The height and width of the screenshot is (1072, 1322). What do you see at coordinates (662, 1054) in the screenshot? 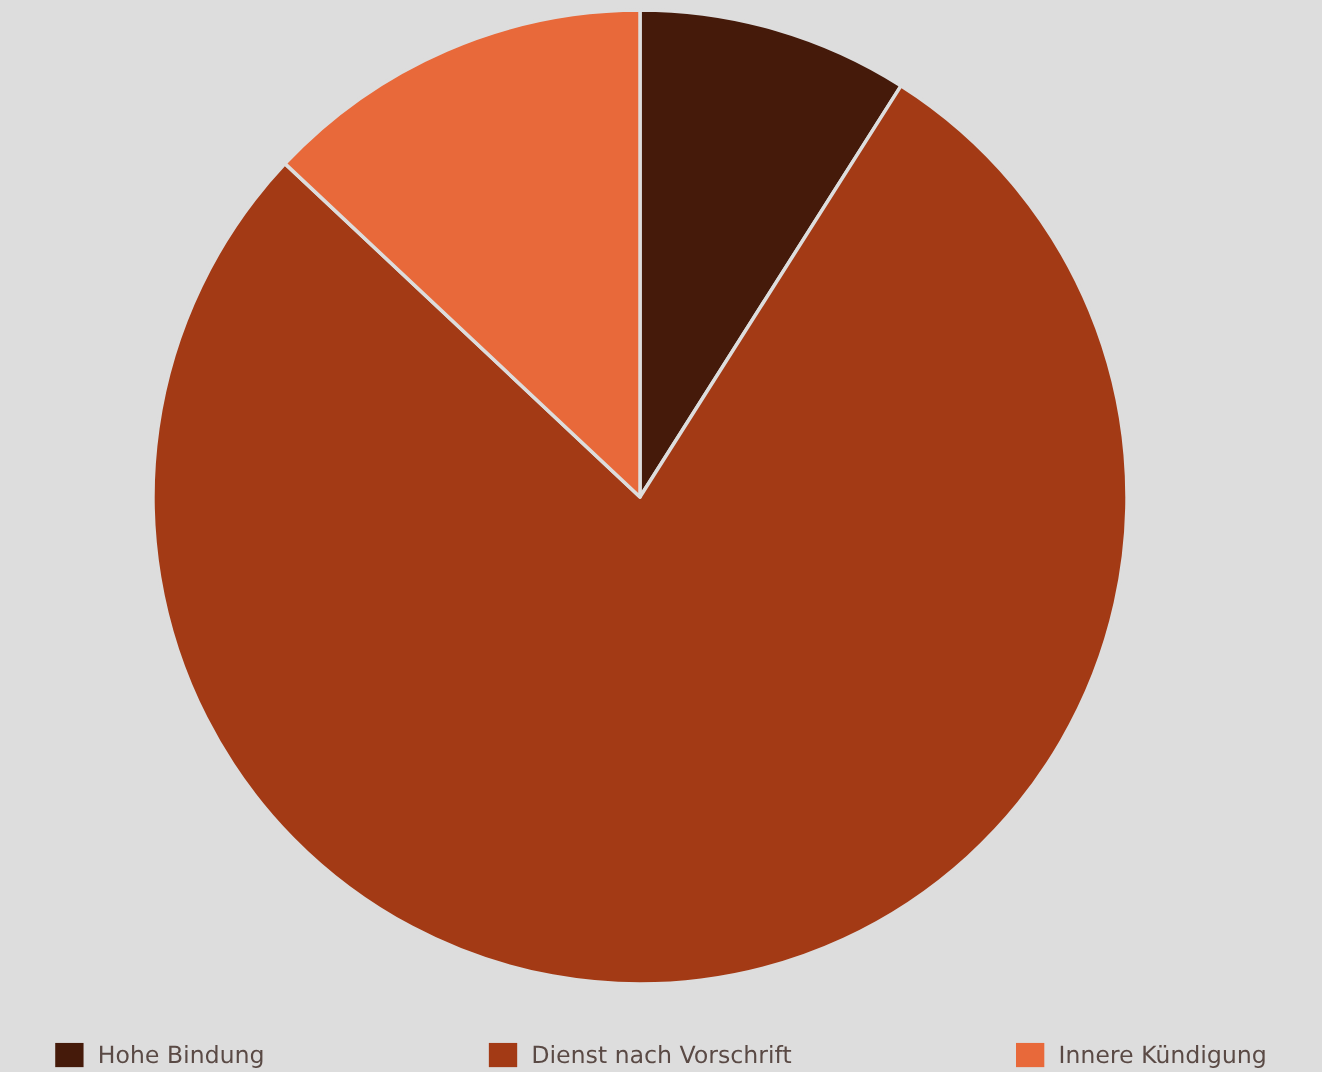
I see `legend-label: Dienst nach Vorschrift` at bounding box center [662, 1054].